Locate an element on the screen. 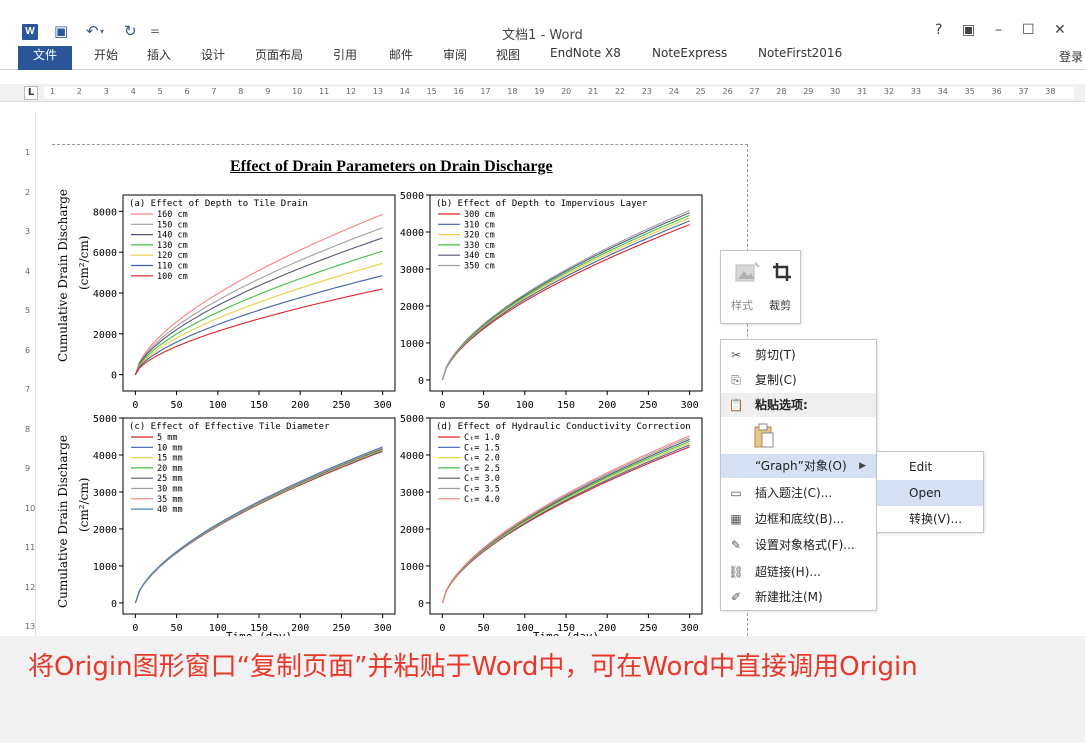  ruler-number: 20 is located at coordinates (566, 91).